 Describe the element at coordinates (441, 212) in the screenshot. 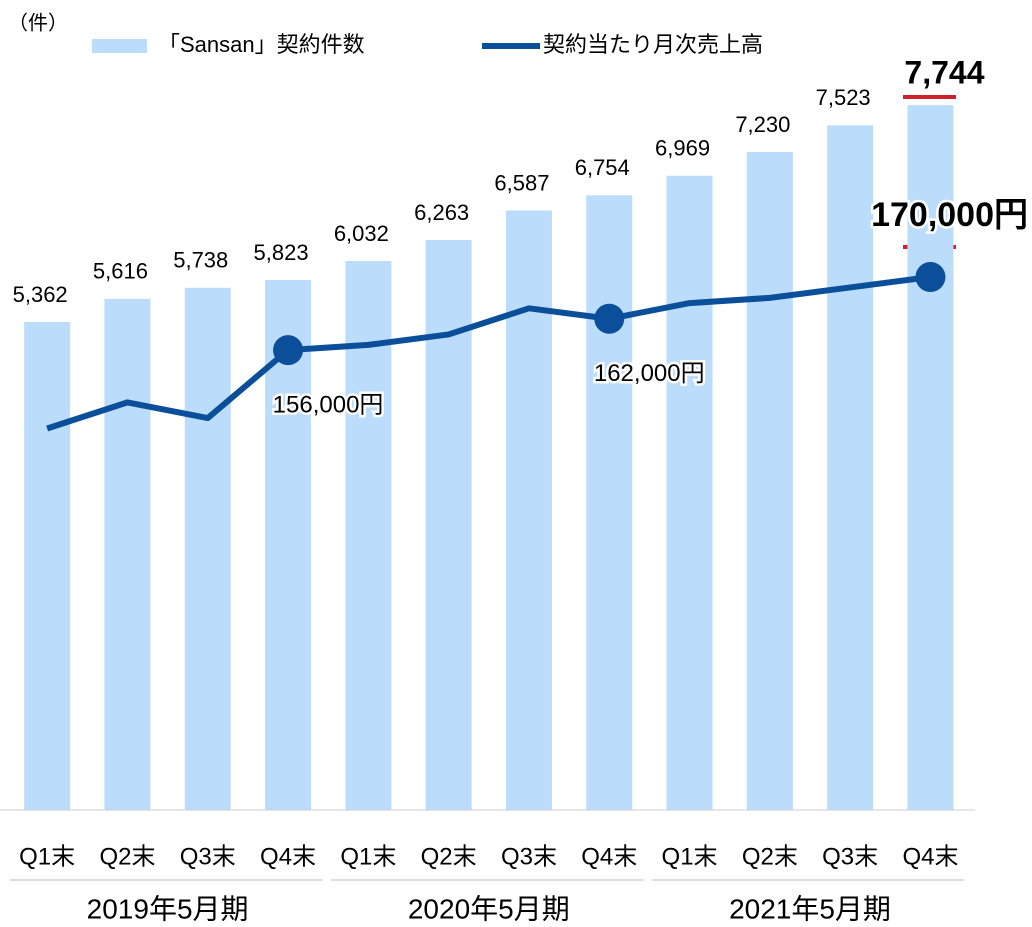

I see `bar-value-label: 6,263` at that location.